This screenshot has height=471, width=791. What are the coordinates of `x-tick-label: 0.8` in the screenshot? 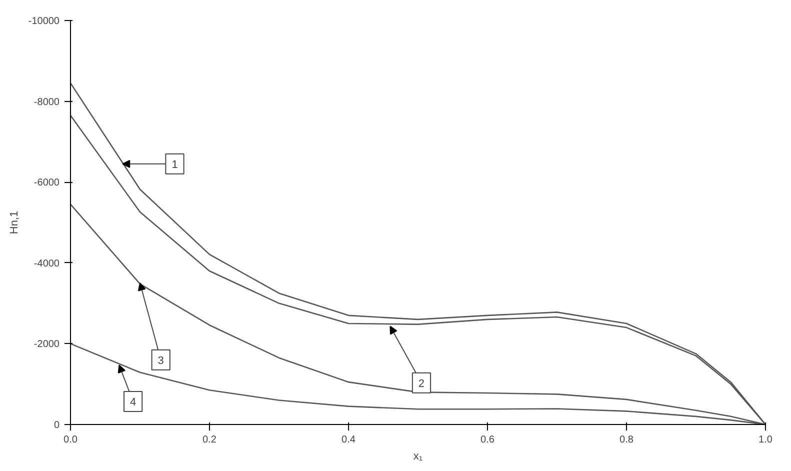 It's located at (627, 440).